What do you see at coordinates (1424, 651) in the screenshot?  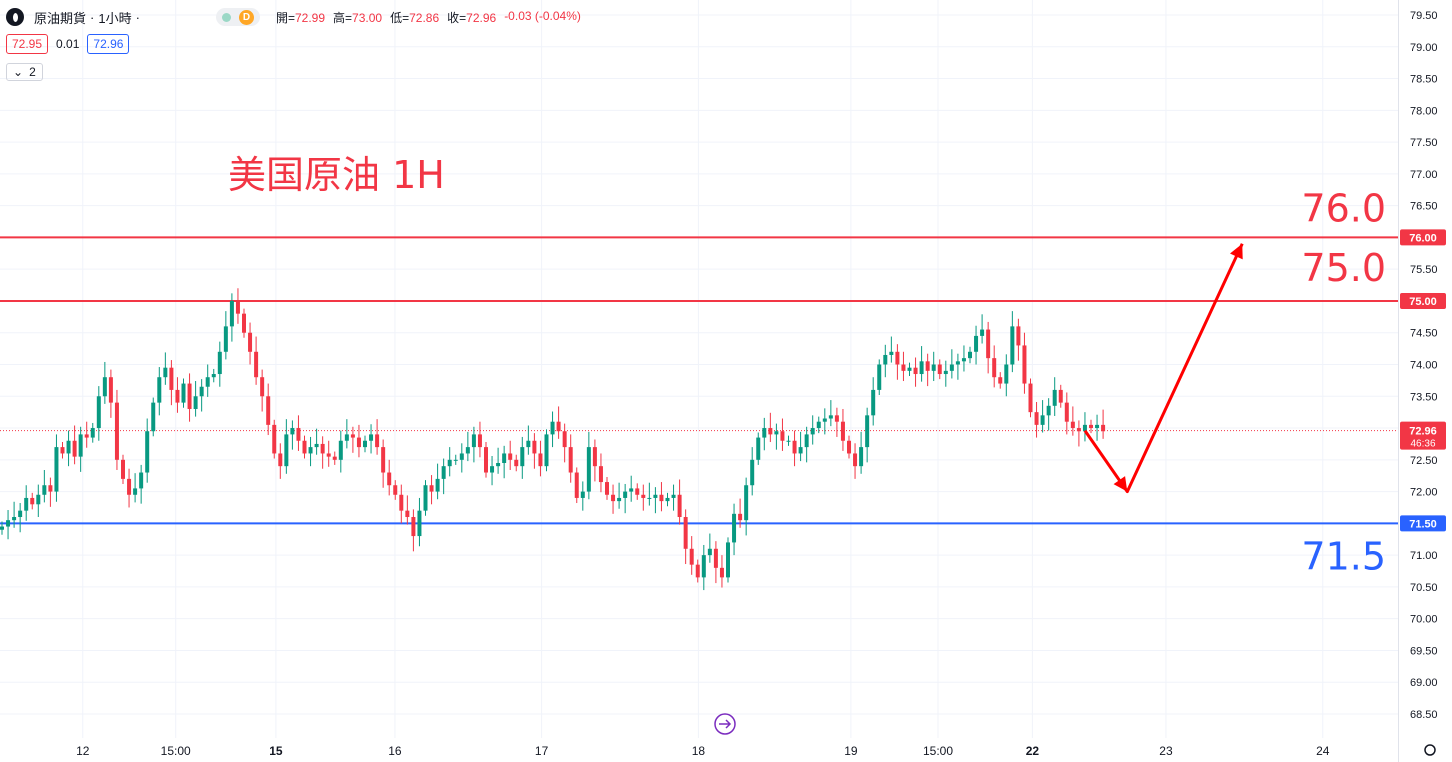 I see `price-tick-label: 69.50` at bounding box center [1424, 651].